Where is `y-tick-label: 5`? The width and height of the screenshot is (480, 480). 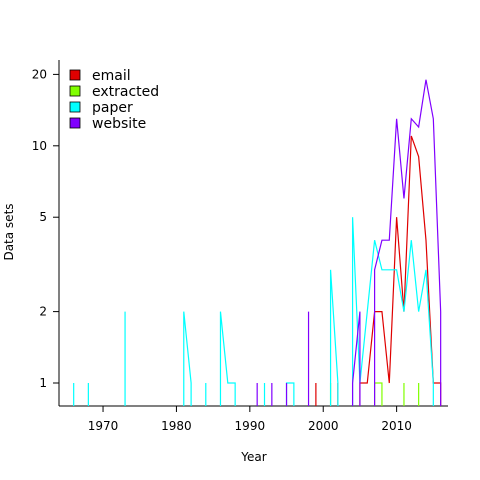
y-tick-label: 5 is located at coordinates (43, 217).